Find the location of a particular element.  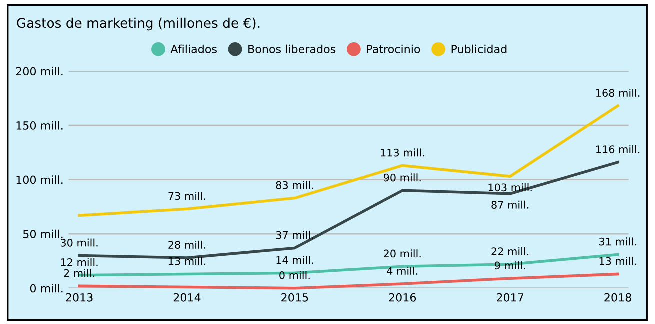

x-tick-label: 2015 is located at coordinates (295, 297).